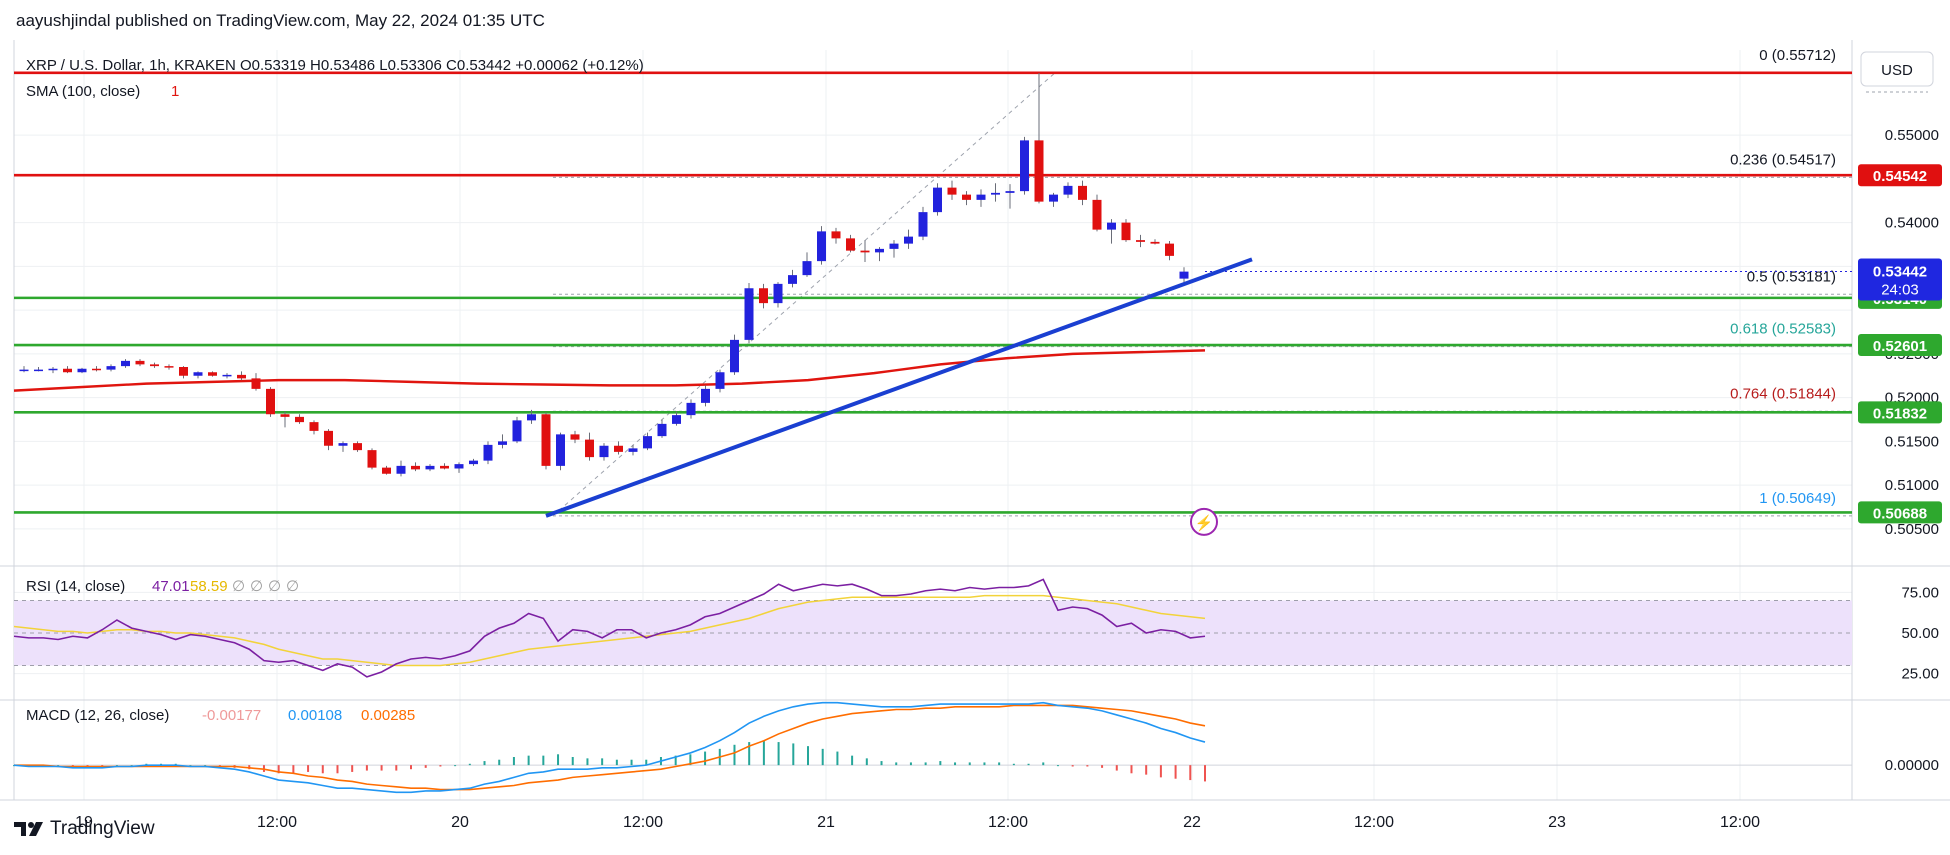 The image size is (1950, 855). I want to click on tradingview-logo: TradingView, so click(84, 829).